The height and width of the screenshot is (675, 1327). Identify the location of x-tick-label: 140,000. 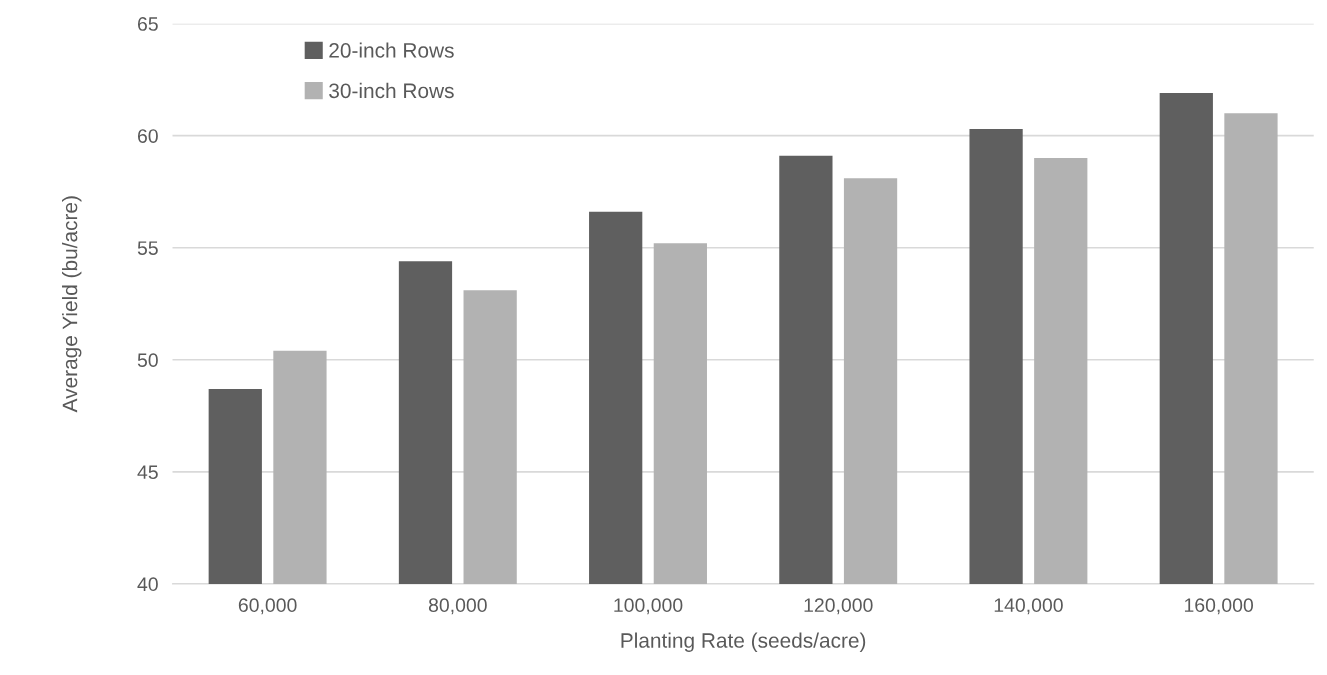
(1028, 606).